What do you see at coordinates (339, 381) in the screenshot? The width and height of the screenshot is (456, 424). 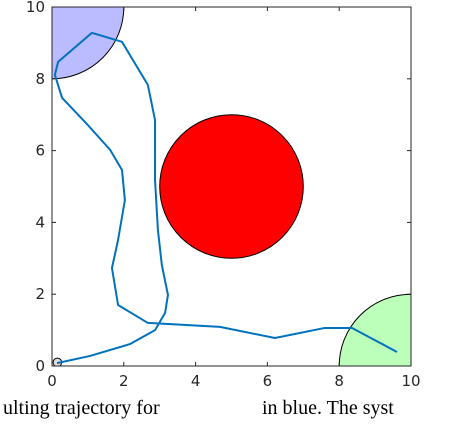 I see `x-tick-label: 8` at bounding box center [339, 381].